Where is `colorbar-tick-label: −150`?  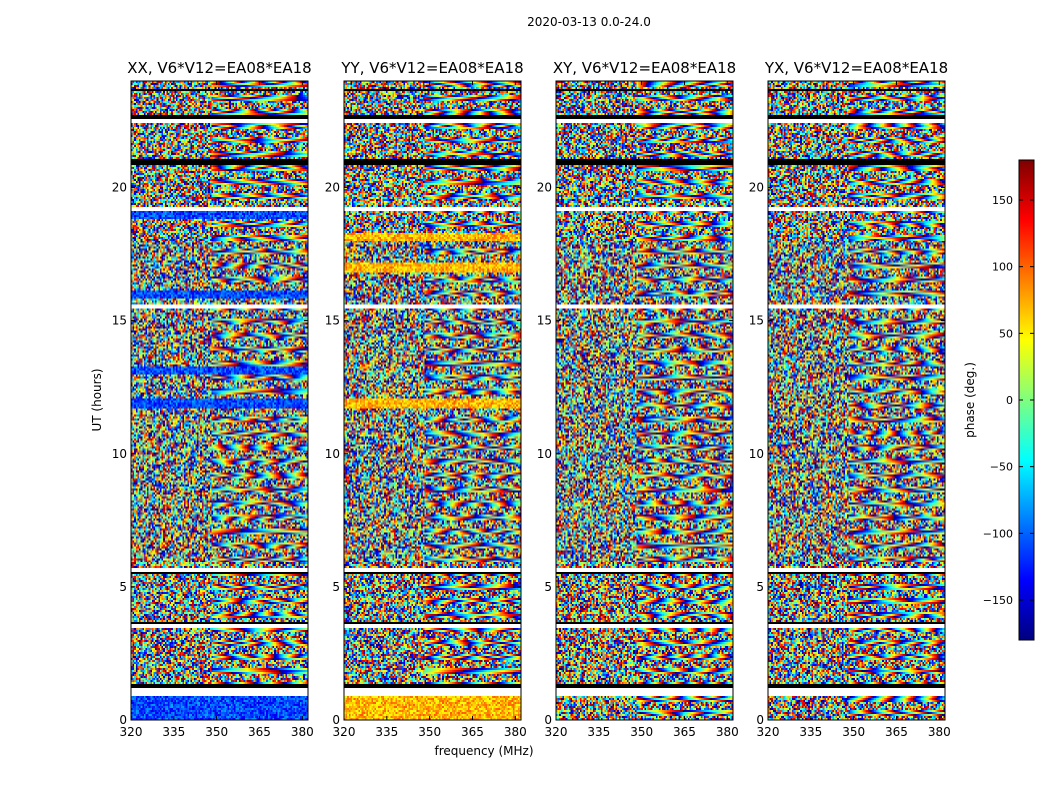
colorbar-tick-label: −150 is located at coordinates (998, 600).